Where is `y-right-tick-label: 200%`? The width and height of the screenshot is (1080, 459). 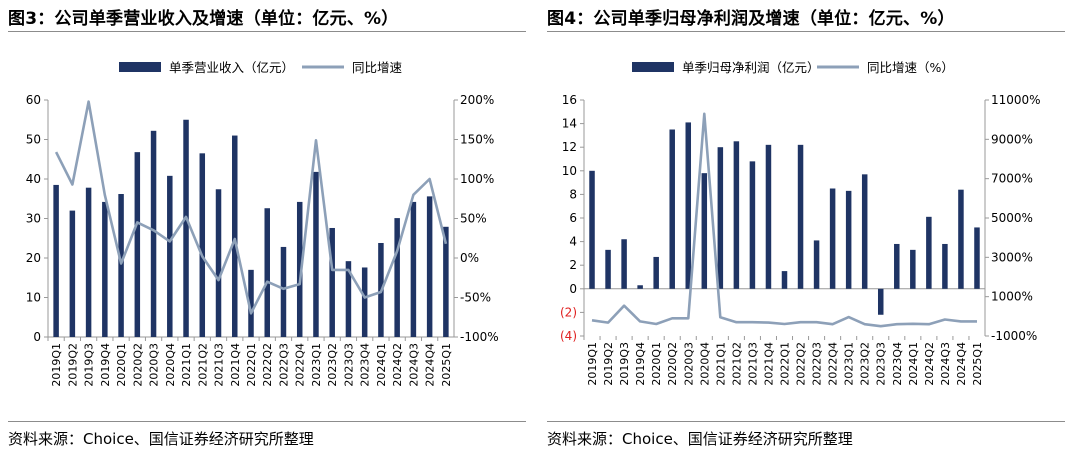 y-right-tick-label: 200% is located at coordinates (477, 100).